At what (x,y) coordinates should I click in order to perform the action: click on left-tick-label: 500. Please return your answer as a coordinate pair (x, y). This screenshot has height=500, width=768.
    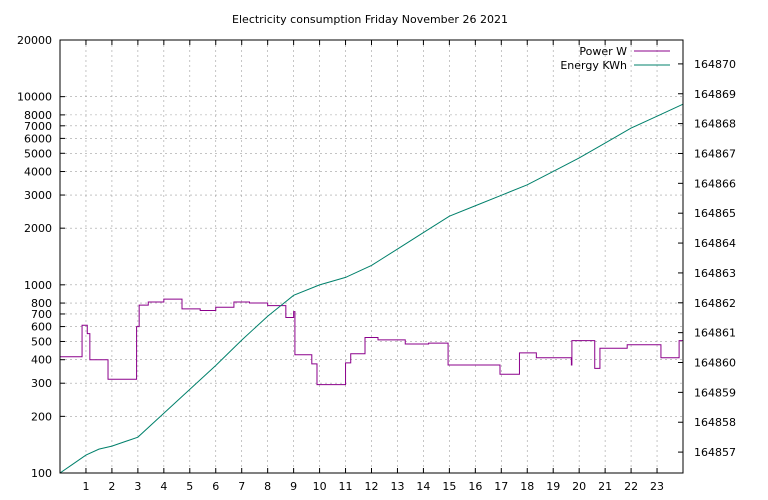
    Looking at the image, I should click on (41, 341).